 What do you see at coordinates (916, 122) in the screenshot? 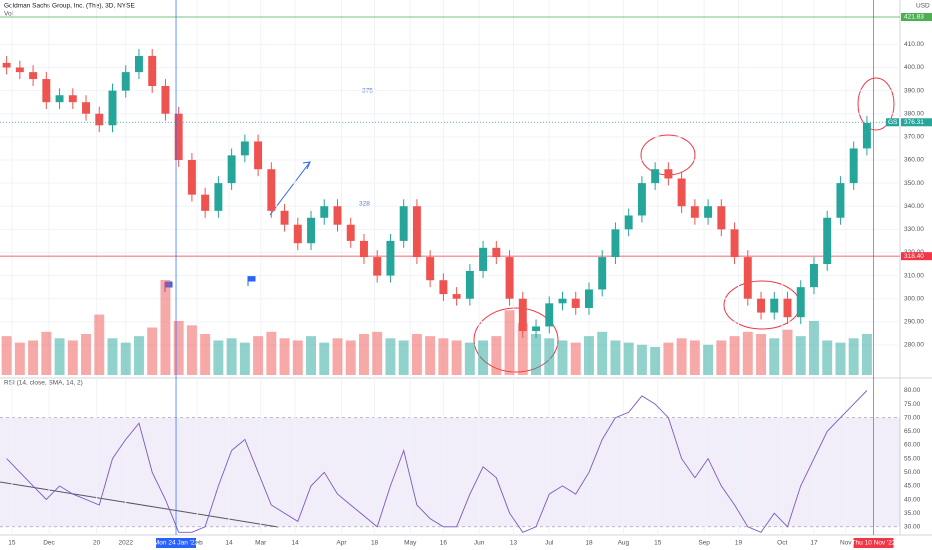
I see `last-price-tag` at bounding box center [916, 122].